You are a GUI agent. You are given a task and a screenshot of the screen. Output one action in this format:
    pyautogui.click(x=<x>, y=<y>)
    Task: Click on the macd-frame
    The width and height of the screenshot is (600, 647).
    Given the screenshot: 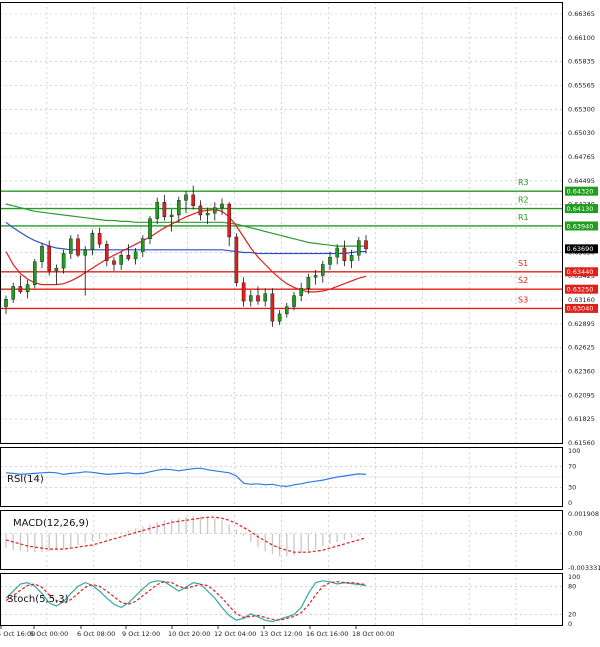 What is the action you would take?
    pyautogui.click(x=281, y=540)
    